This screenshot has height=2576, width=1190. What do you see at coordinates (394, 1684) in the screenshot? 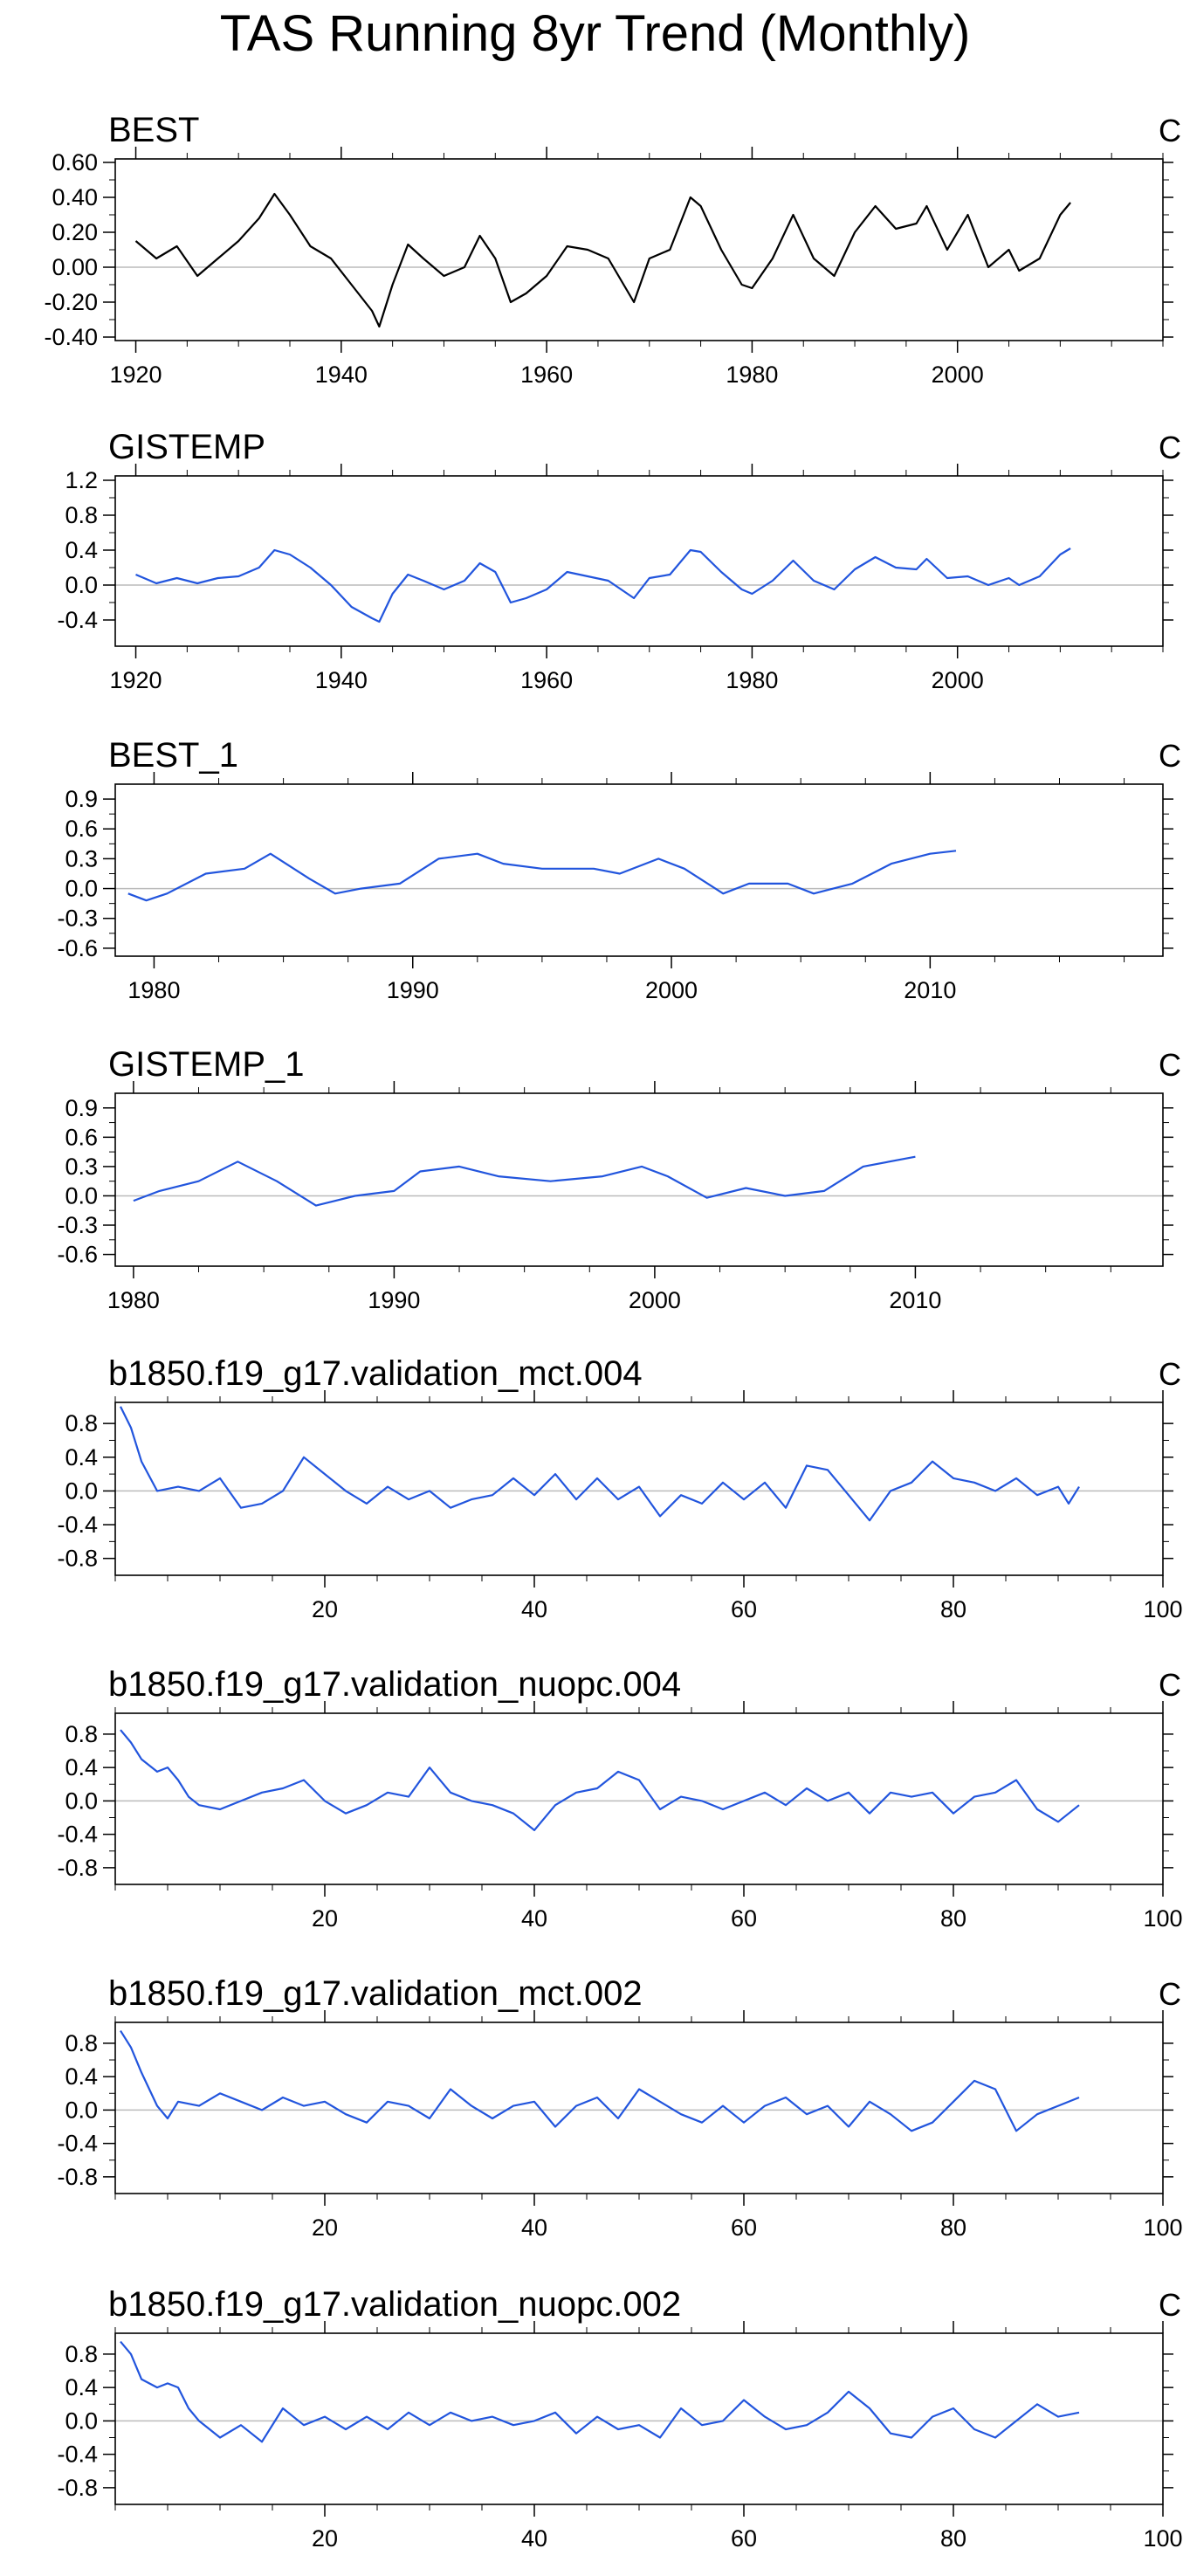
I see `panel-title: b1850.f19_g17.validation_nuopc.004` at bounding box center [394, 1684].